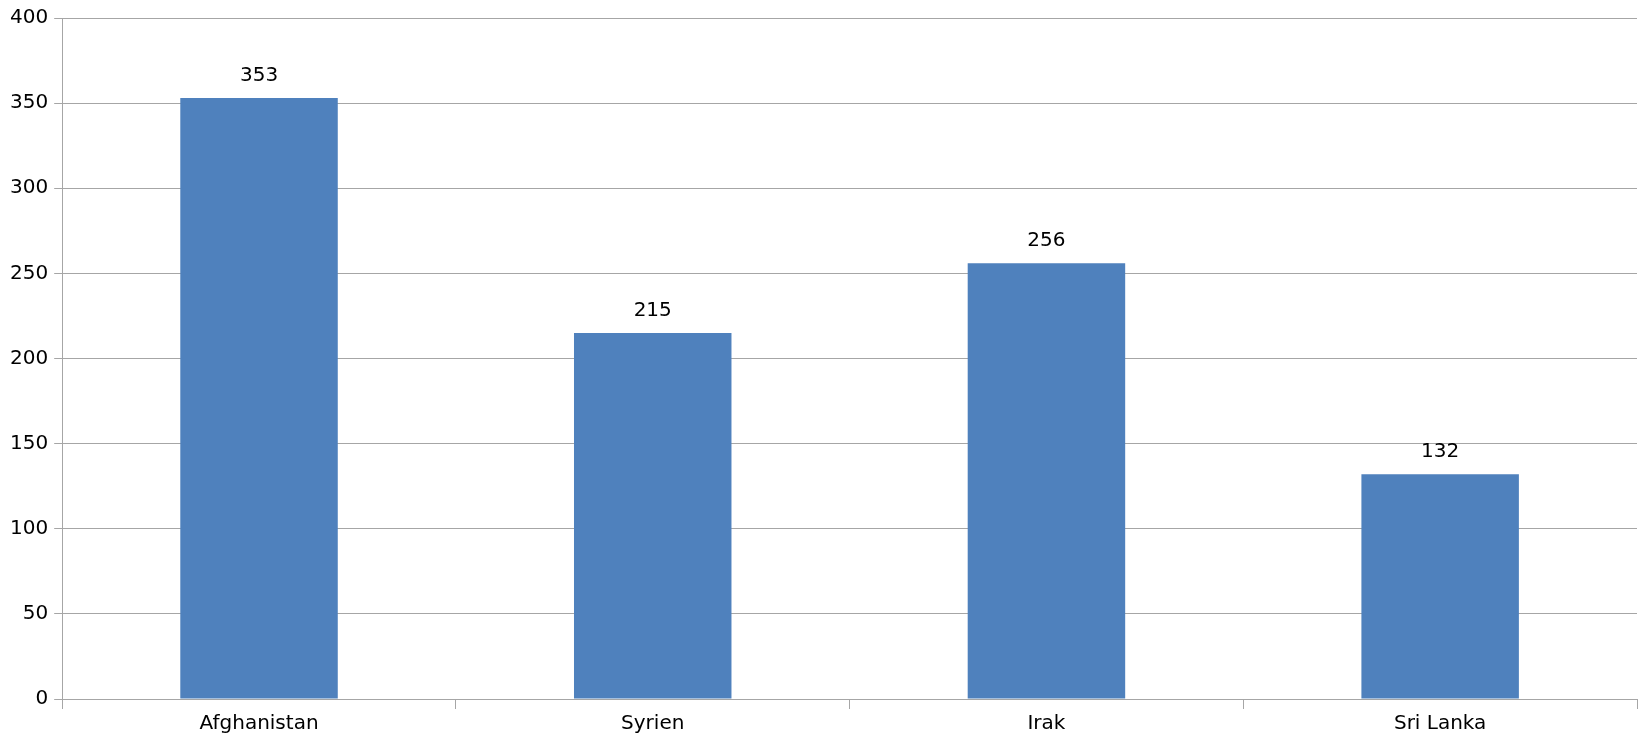  I want to click on data-label: 132, so click(1440, 450).